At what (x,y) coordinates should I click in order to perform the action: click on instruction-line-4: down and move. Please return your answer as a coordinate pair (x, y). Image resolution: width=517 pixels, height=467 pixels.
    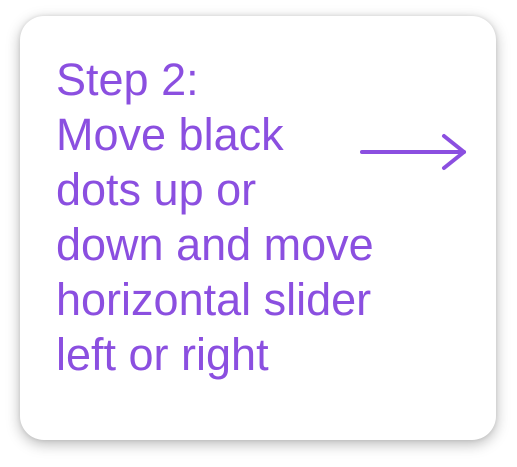
    Looking at the image, I should click on (215, 244).